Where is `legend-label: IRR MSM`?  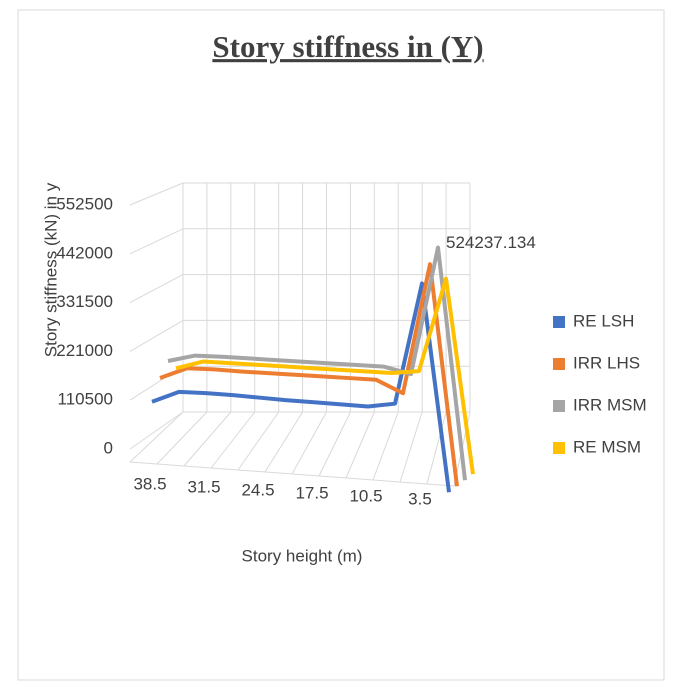
legend-label: IRR MSM is located at coordinates (610, 404).